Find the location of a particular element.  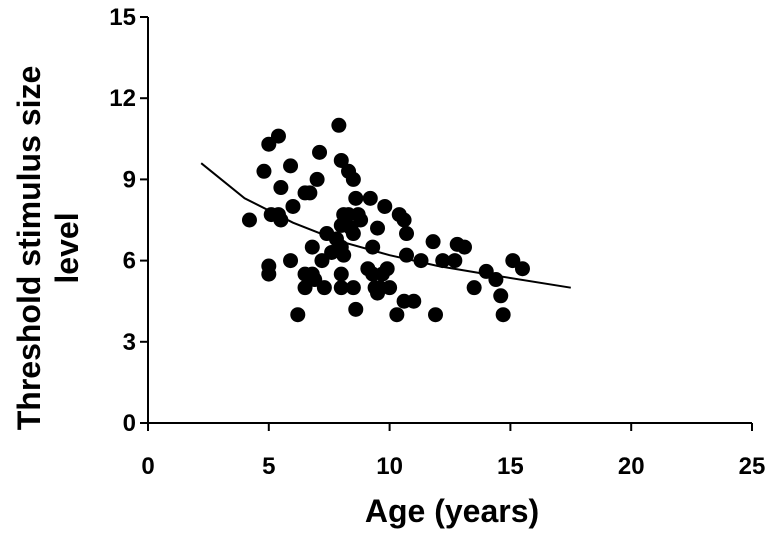

x-axis-ticks: 0 5 10 15 20 25 is located at coordinates (453, 451).